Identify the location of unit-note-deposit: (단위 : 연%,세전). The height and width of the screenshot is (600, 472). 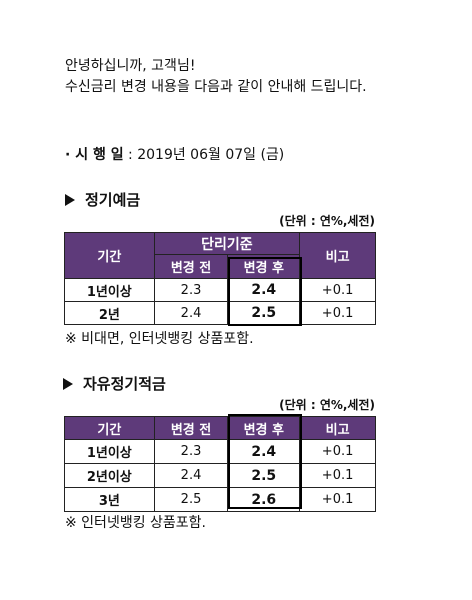
(327, 221).